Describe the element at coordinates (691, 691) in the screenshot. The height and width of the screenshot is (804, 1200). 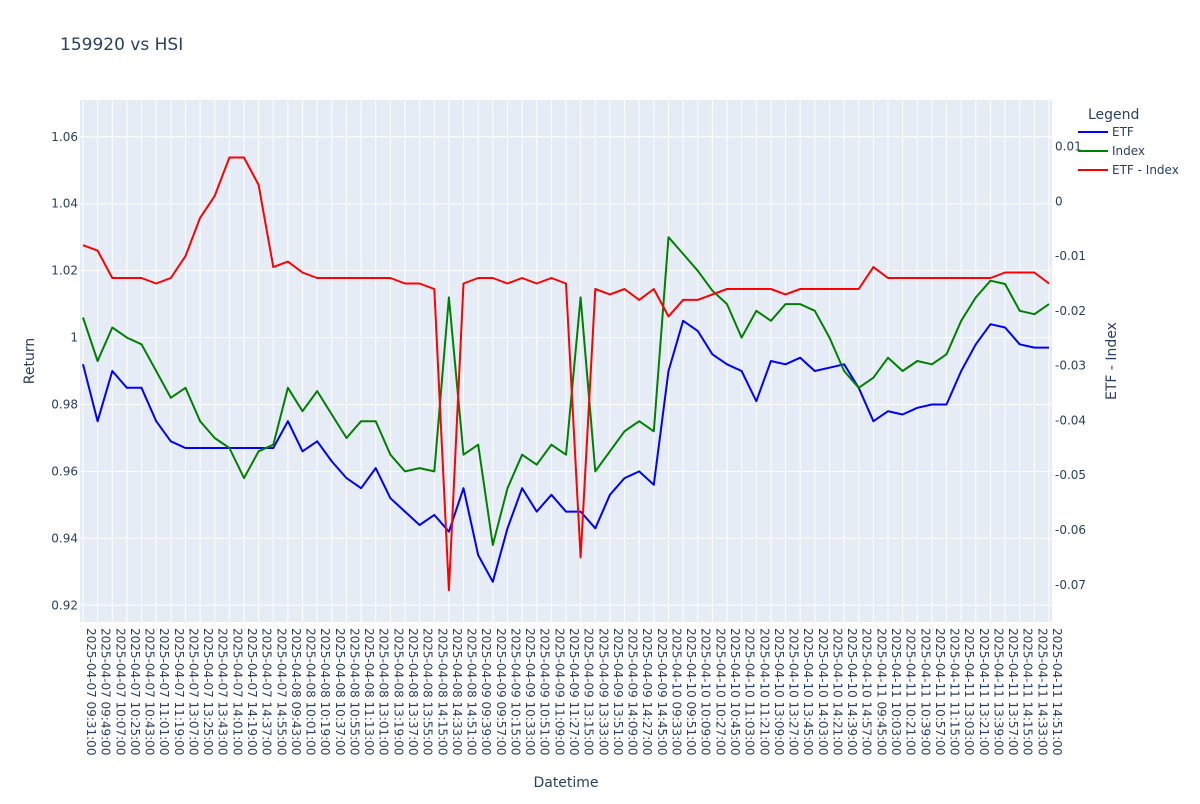
I see `x-tick-label: 2025-04-10 09:51:00` at that location.